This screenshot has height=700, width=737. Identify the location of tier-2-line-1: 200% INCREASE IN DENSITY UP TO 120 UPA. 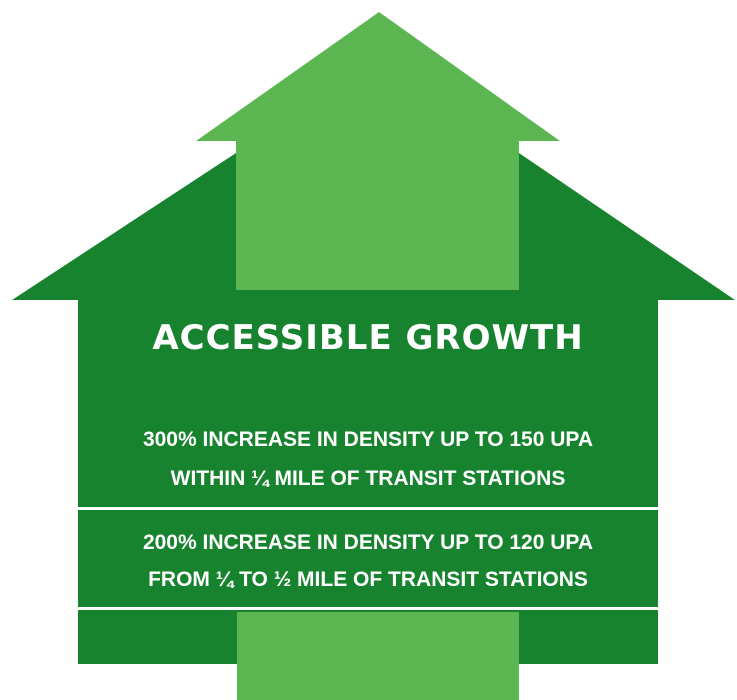
(368, 542).